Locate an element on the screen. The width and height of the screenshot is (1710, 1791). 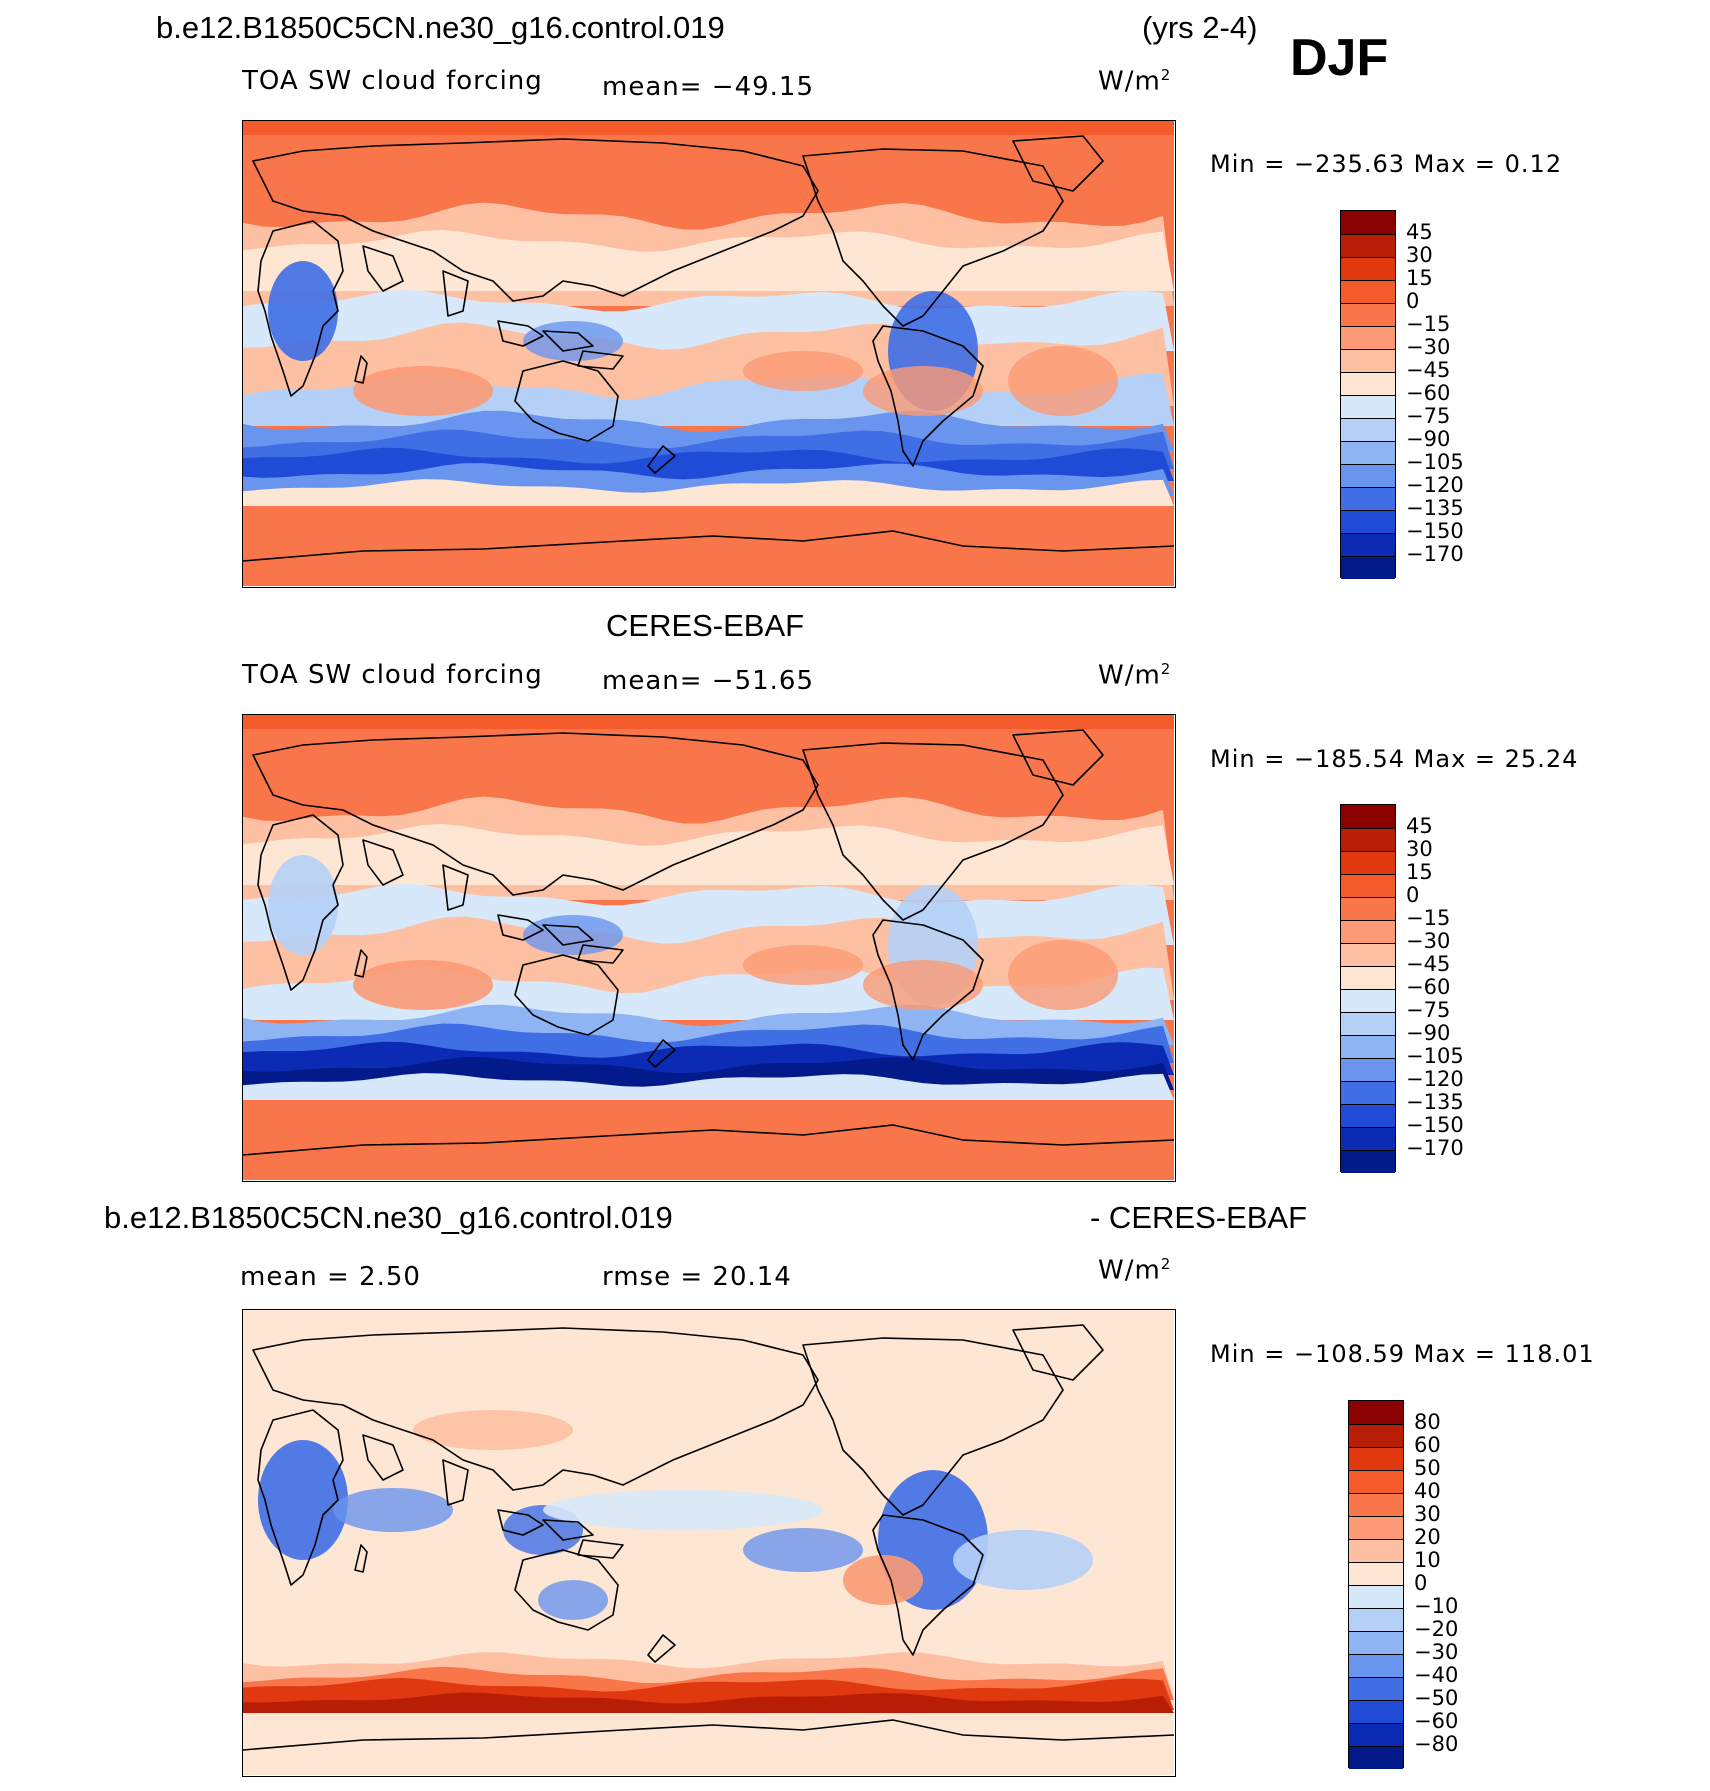
panel-obs-variable: TOA SW cloud forcing is located at coordinates (392, 675).